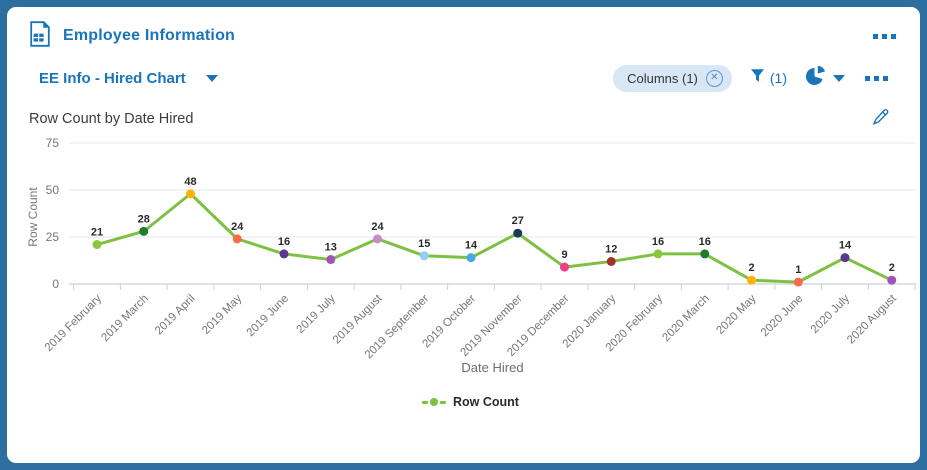 This screenshot has width=927, height=470. What do you see at coordinates (492, 367) in the screenshot?
I see `x-axis-title: Date Hired` at bounding box center [492, 367].